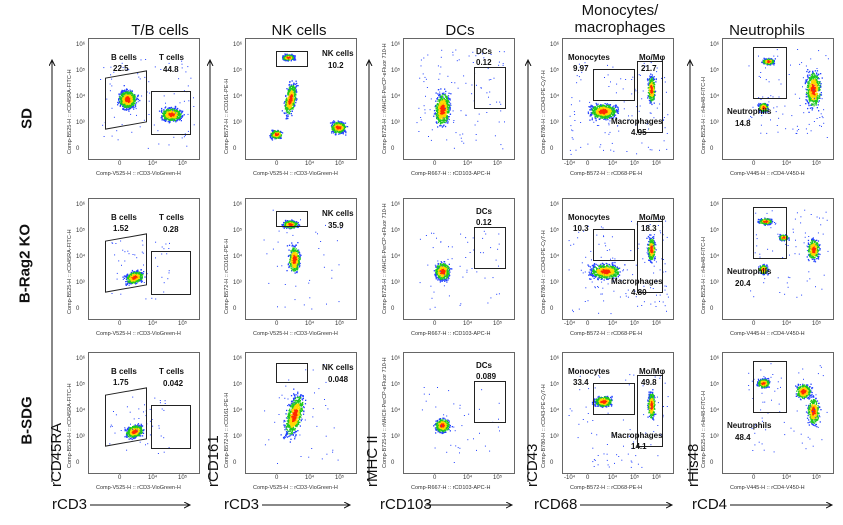 The height and width of the screenshot is (525, 843). I want to click on mini-y-axis-label: Comp-B525-H :: rHis48-FITC-H, so click(704, 429).